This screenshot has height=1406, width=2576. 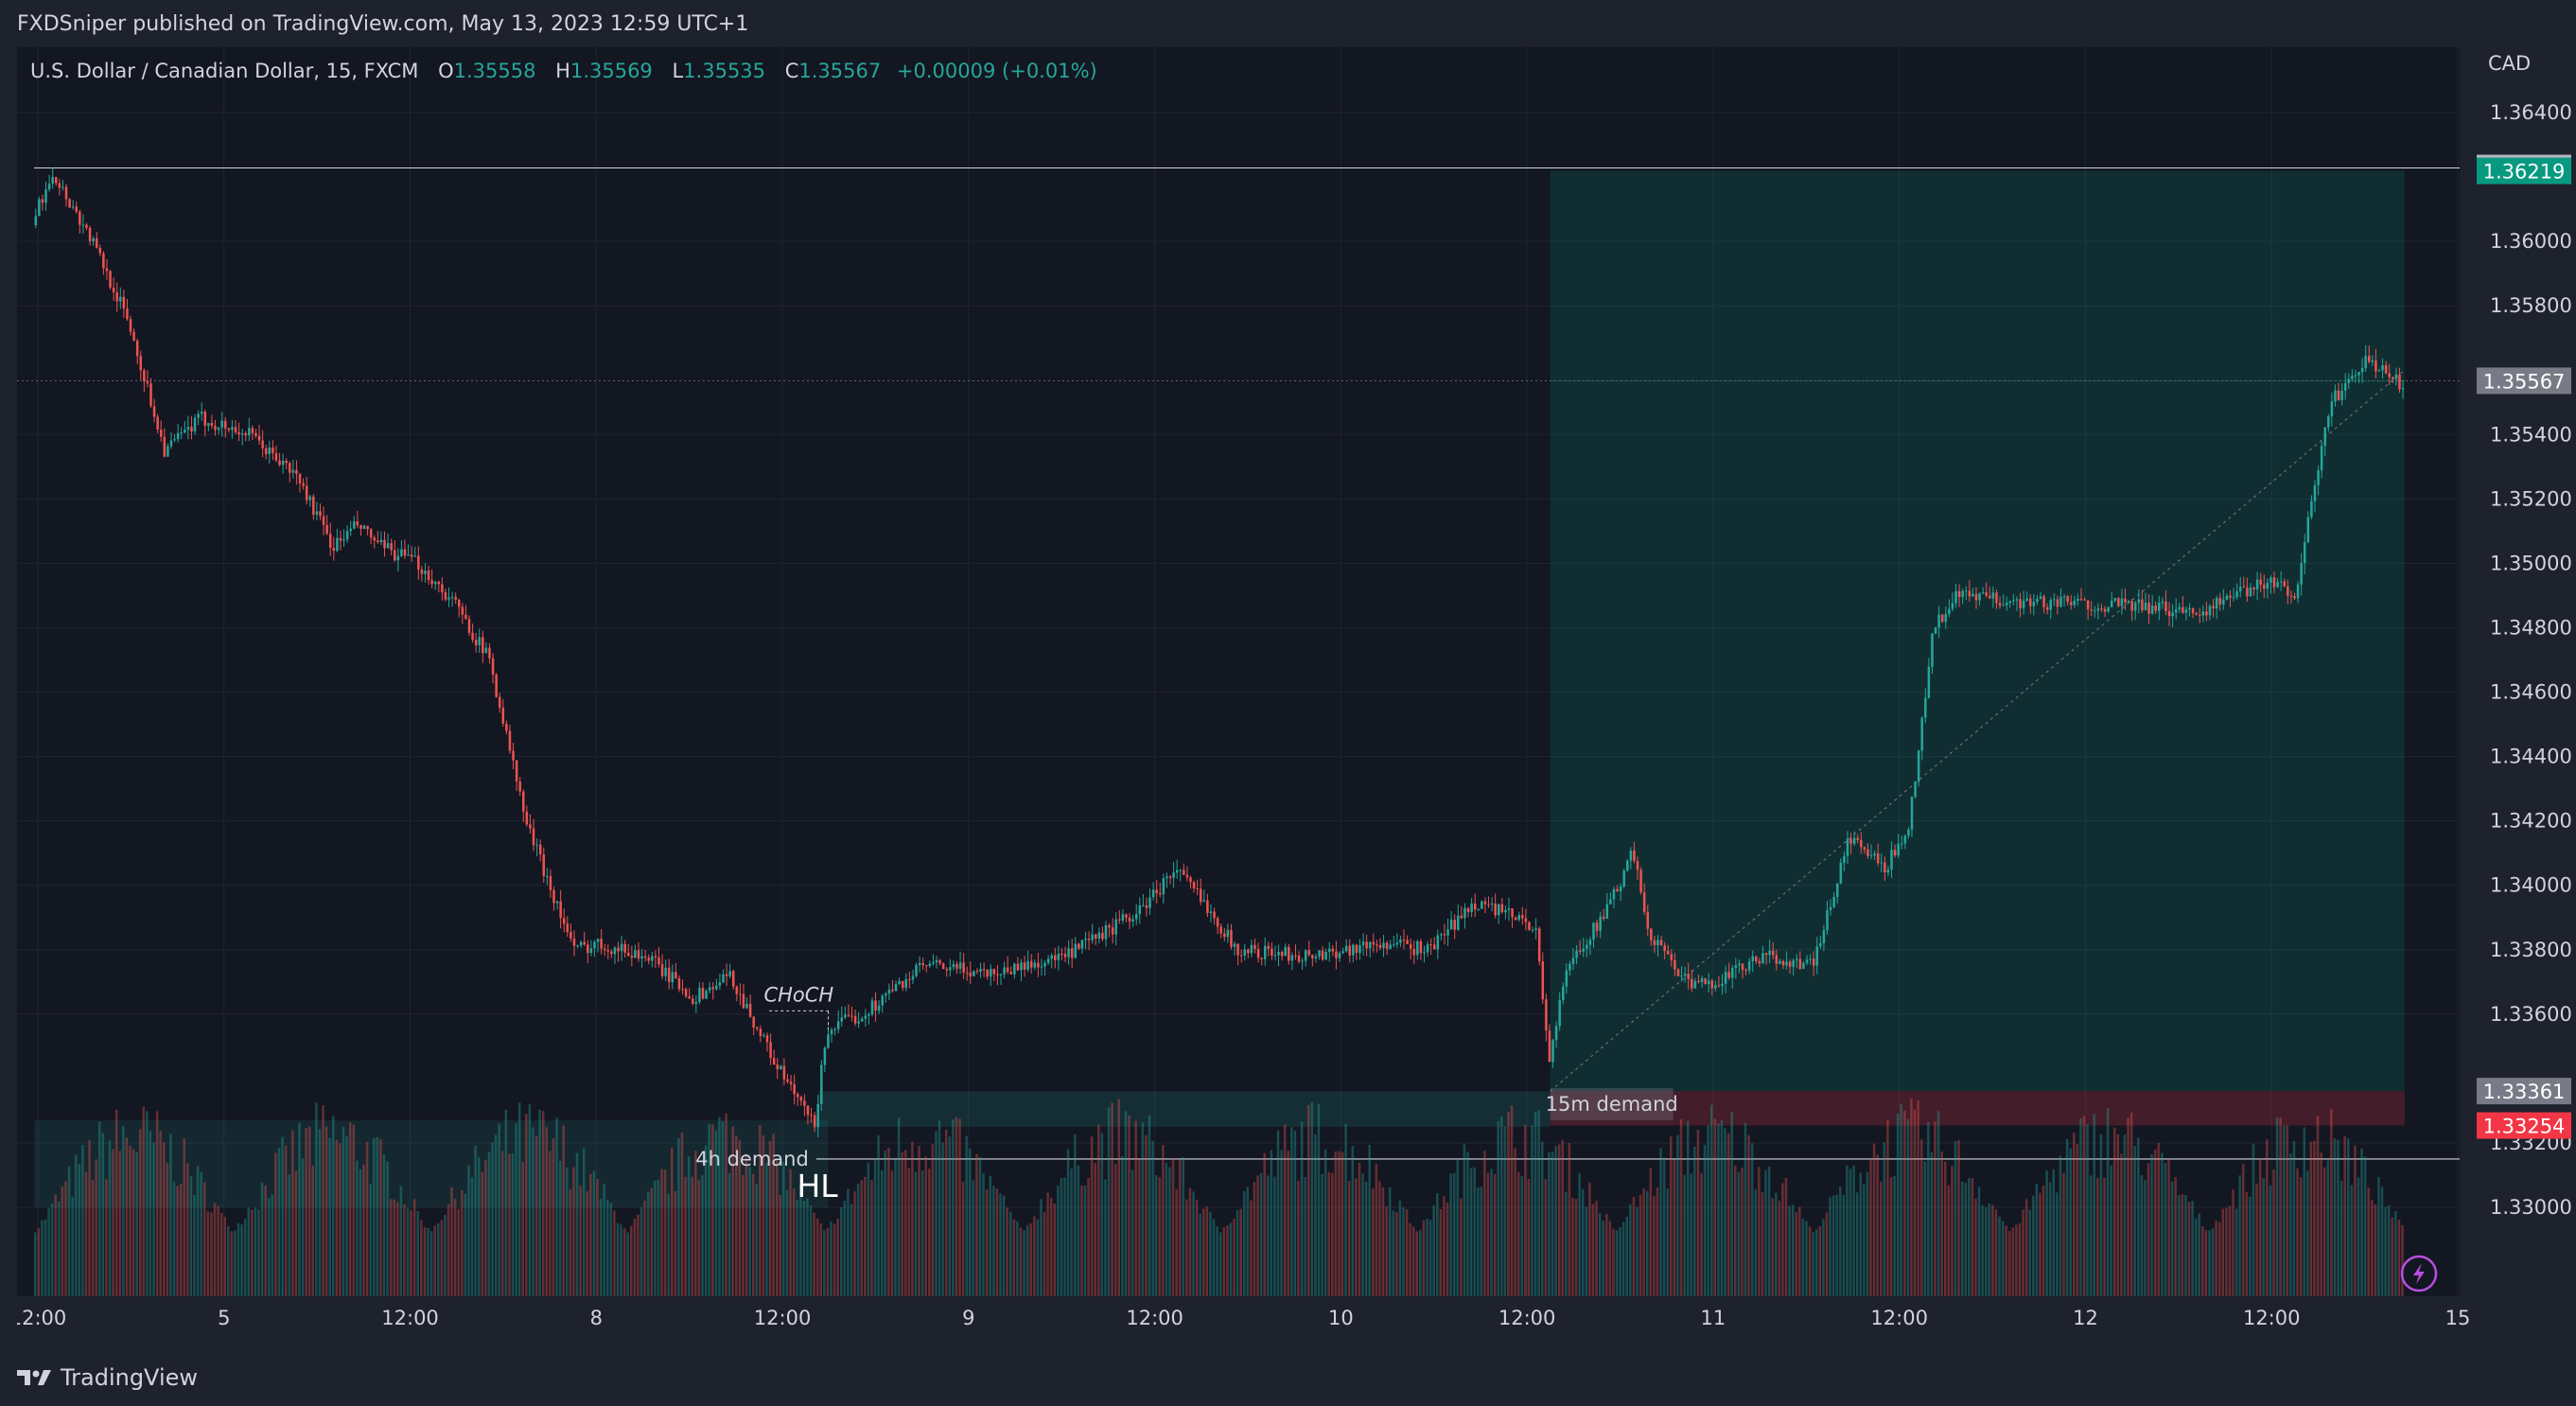 What do you see at coordinates (35, 1377) in the screenshot?
I see `tradingview-logo-icon` at bounding box center [35, 1377].